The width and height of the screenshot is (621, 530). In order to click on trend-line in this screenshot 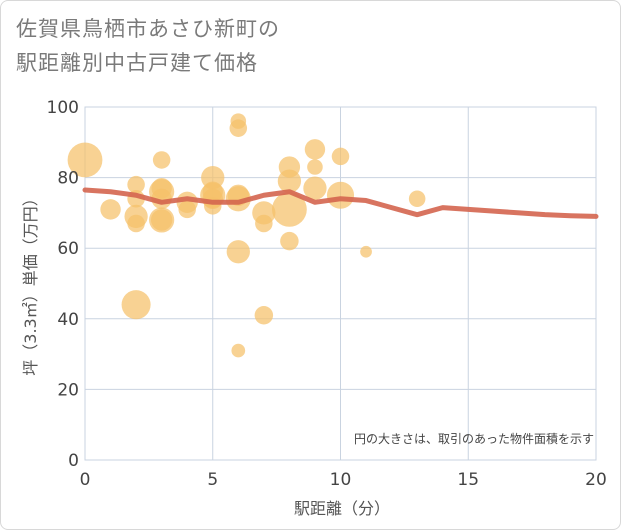, I will do `click(340, 203)`.